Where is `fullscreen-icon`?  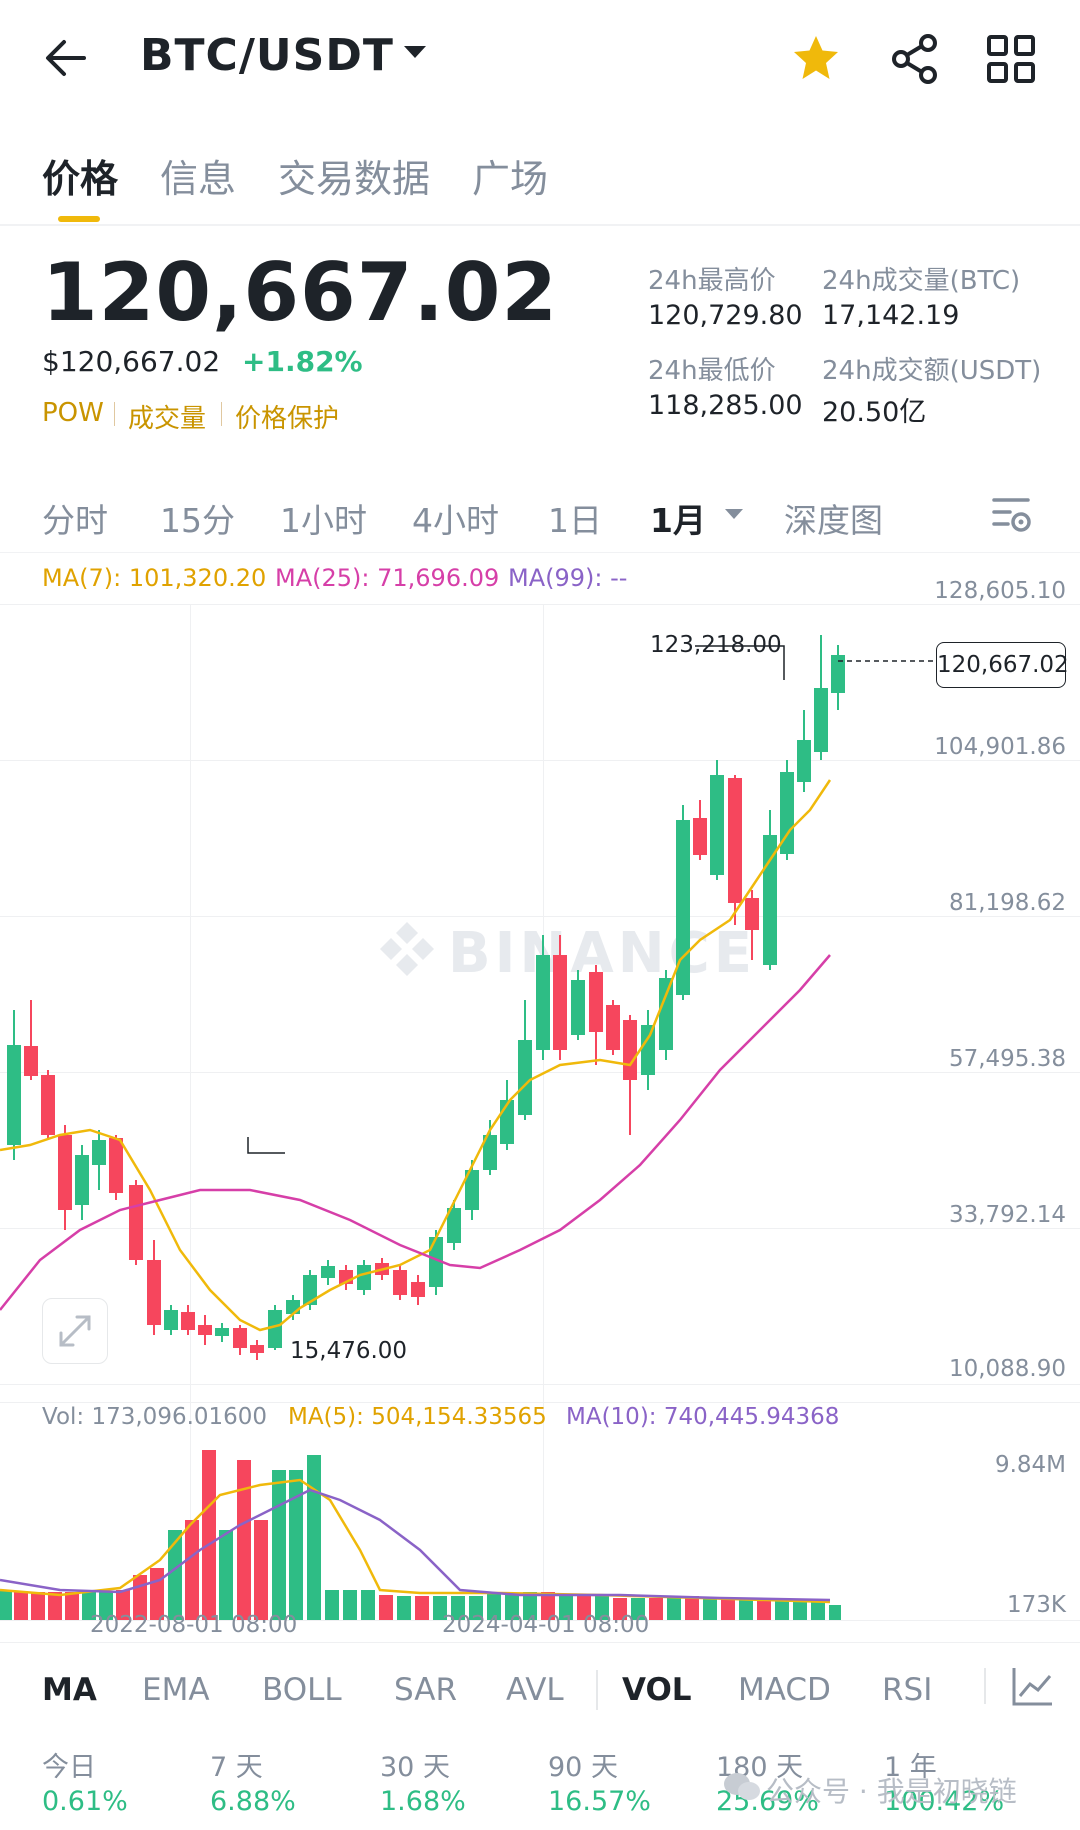 fullscreen-icon is located at coordinates (75, 1331).